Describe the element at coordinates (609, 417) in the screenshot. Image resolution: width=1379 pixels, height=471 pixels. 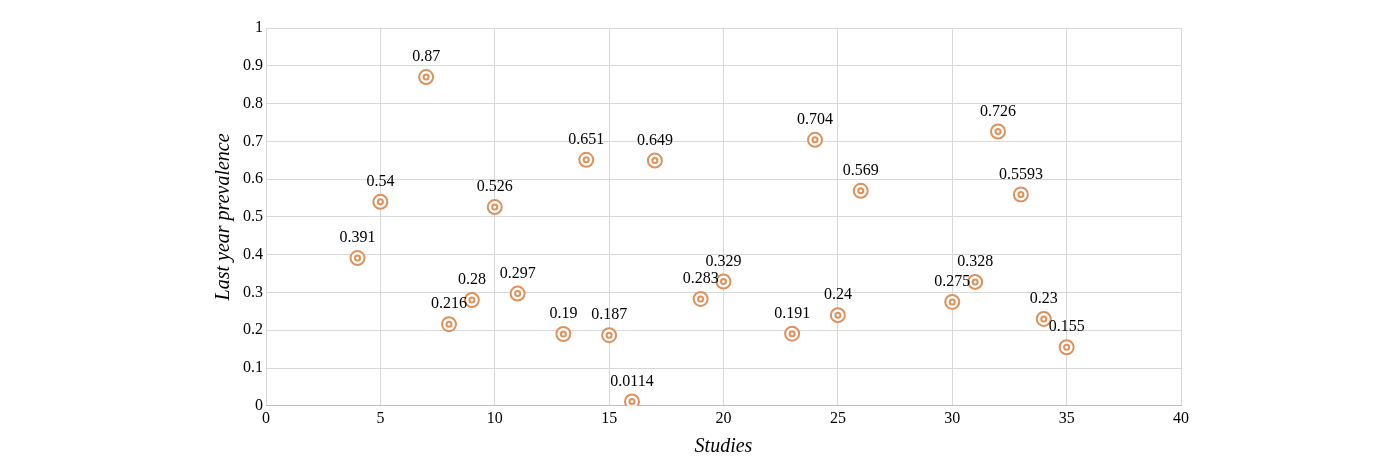
I see `x-tick-label: 15` at that location.